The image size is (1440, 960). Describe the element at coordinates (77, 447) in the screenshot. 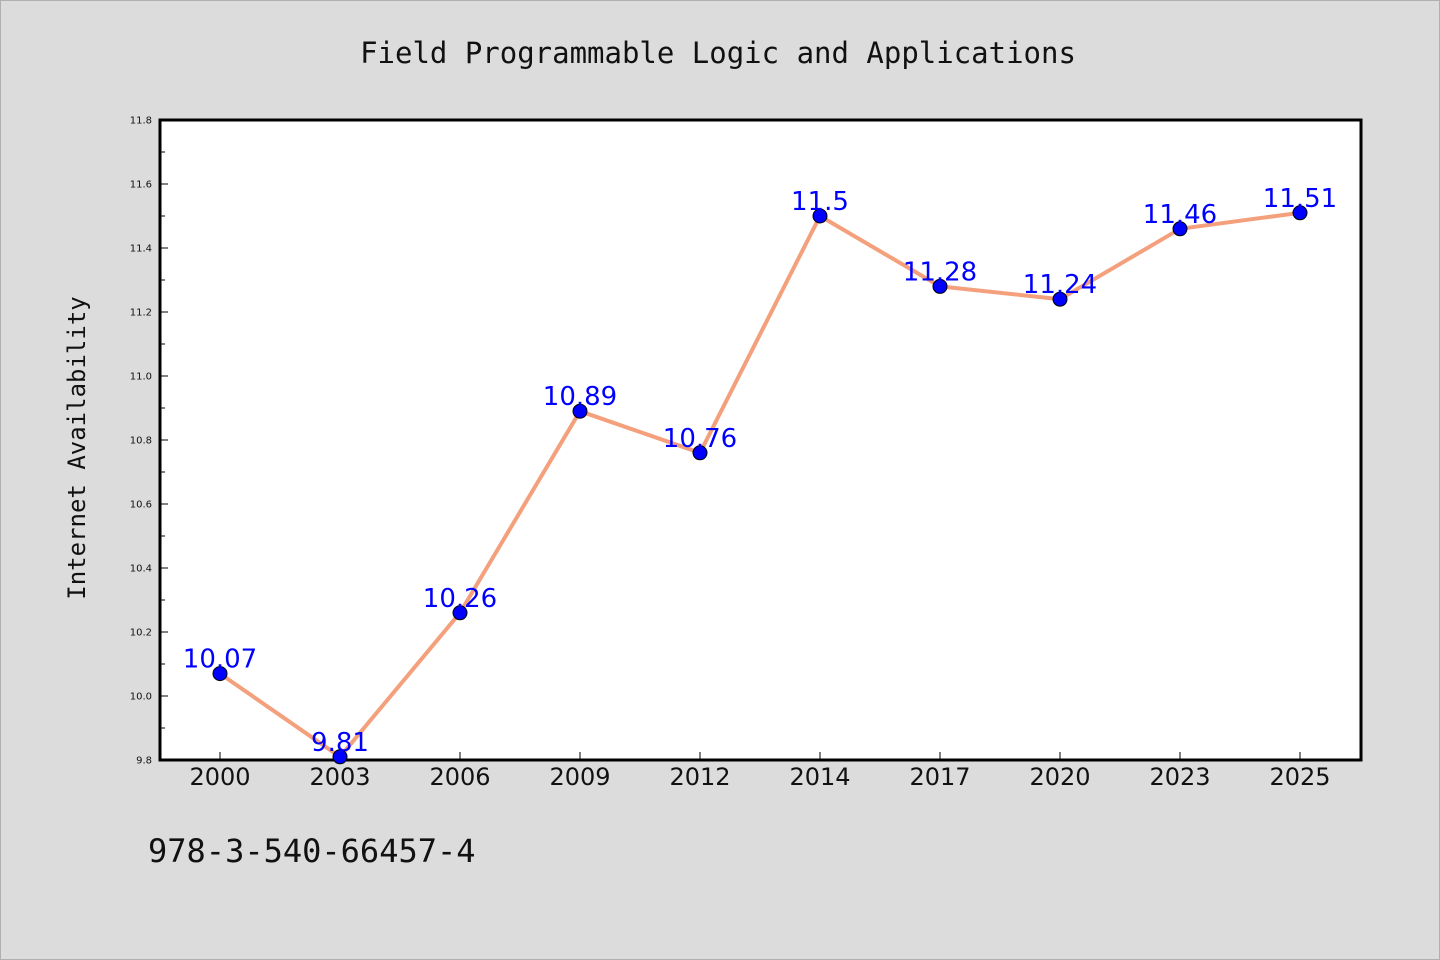

I see `y-axis-label: Internet Availability` at that location.